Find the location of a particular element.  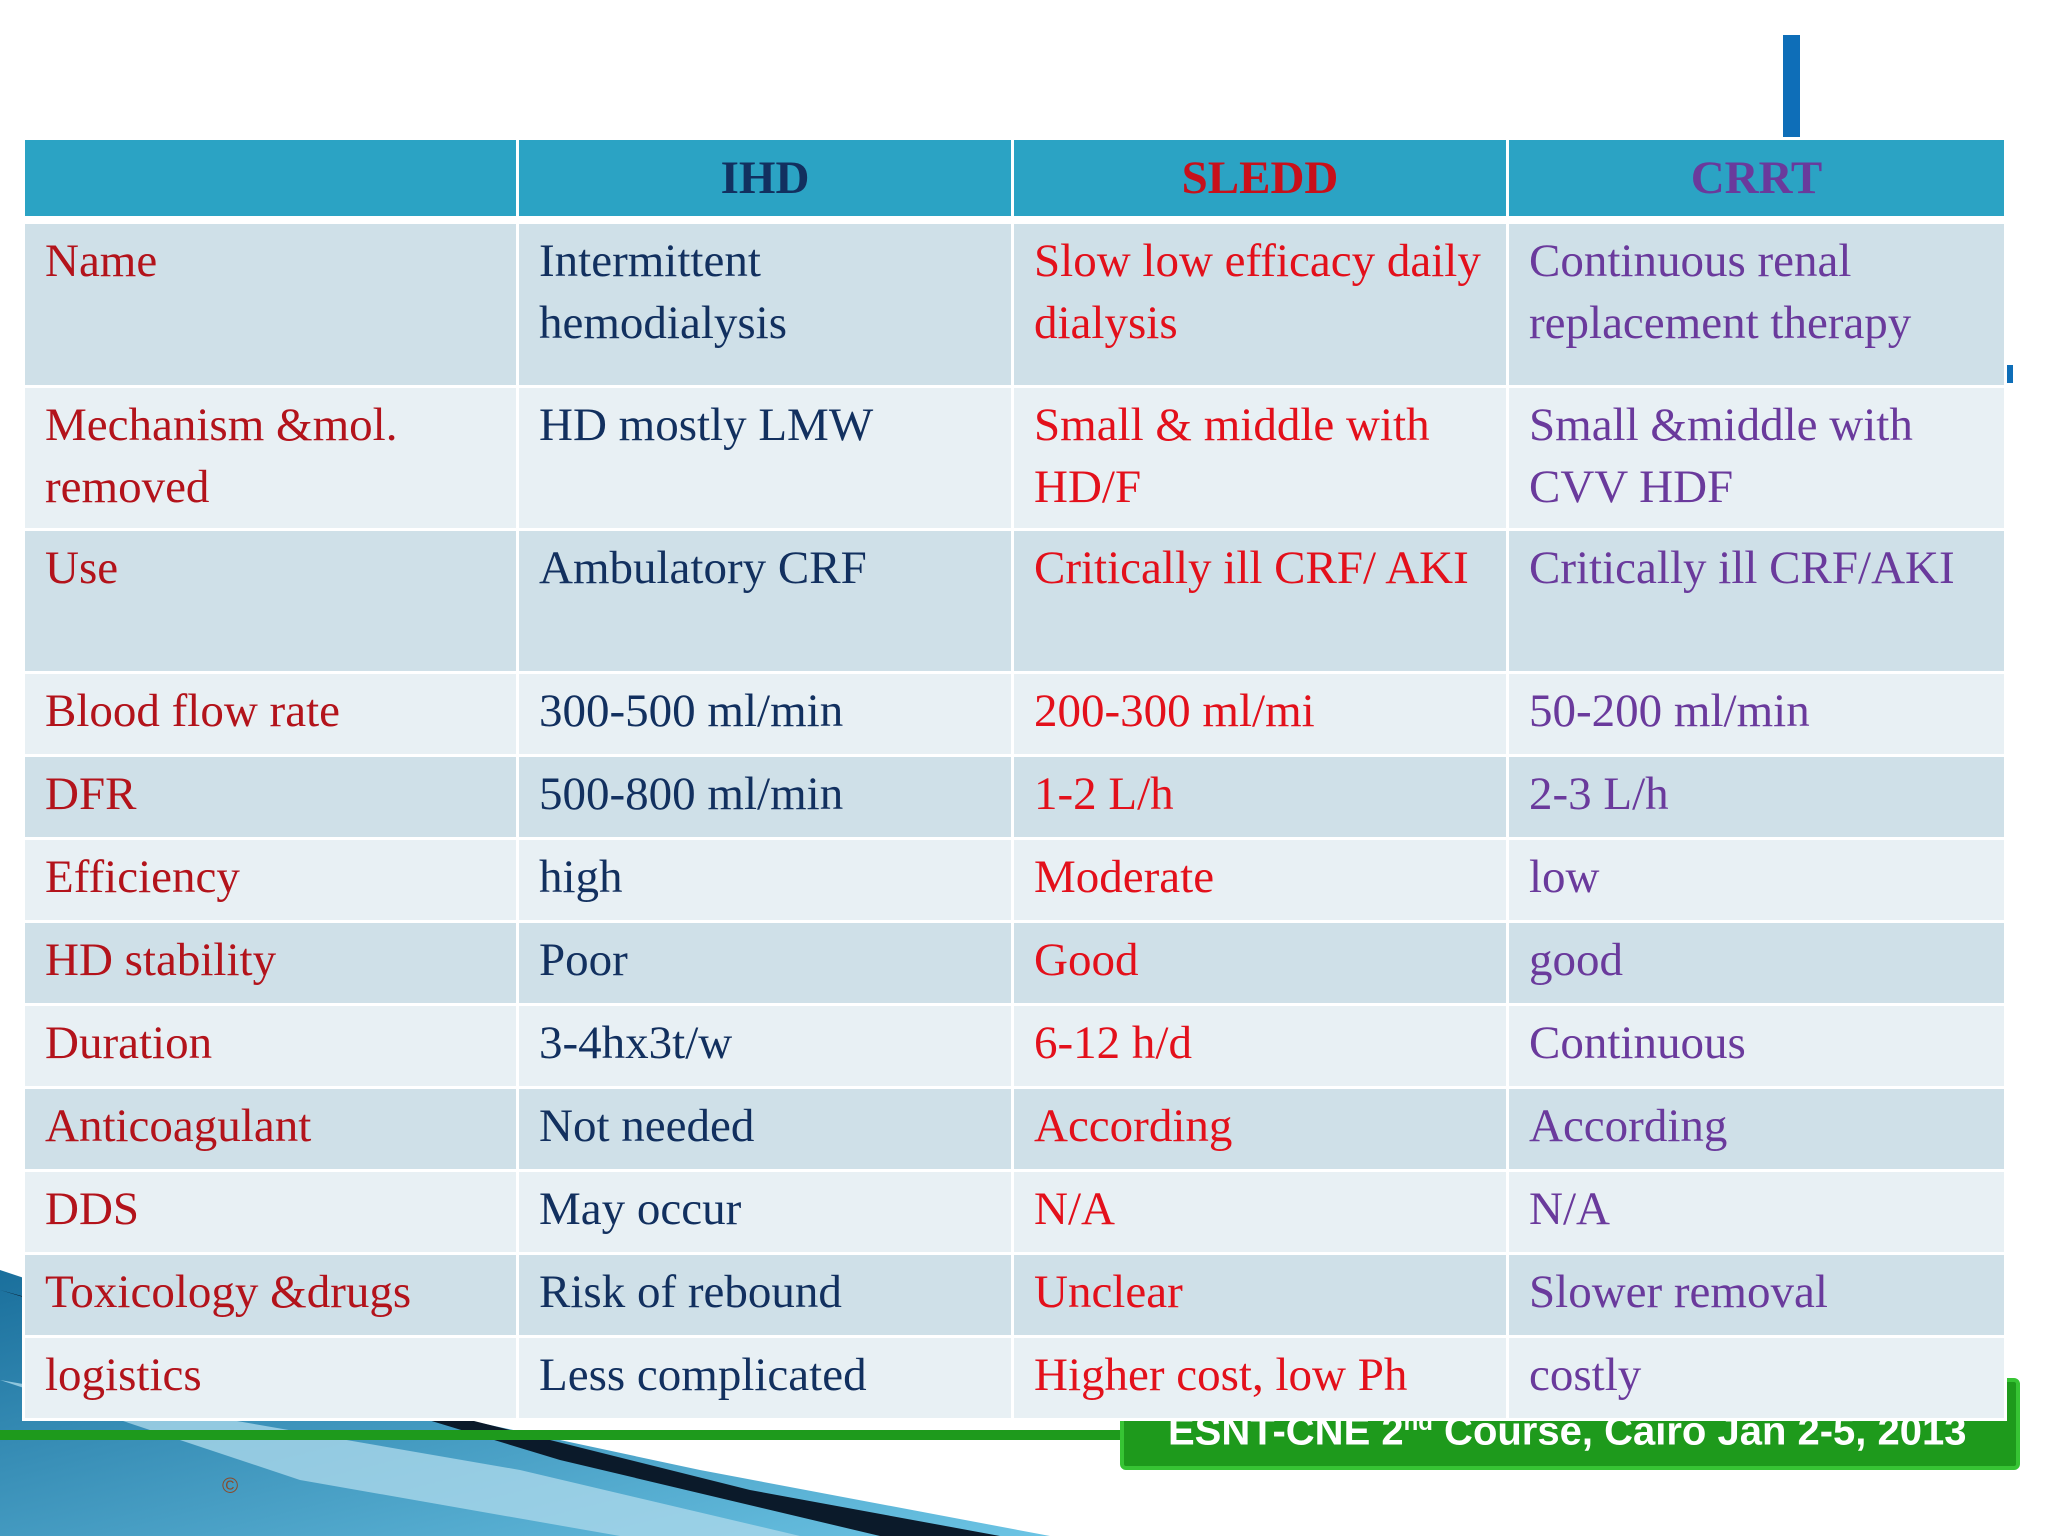

table-row: DFR 500-800 ml/min 1-2 L/h 2-3 L/h is located at coordinates (1014, 796).